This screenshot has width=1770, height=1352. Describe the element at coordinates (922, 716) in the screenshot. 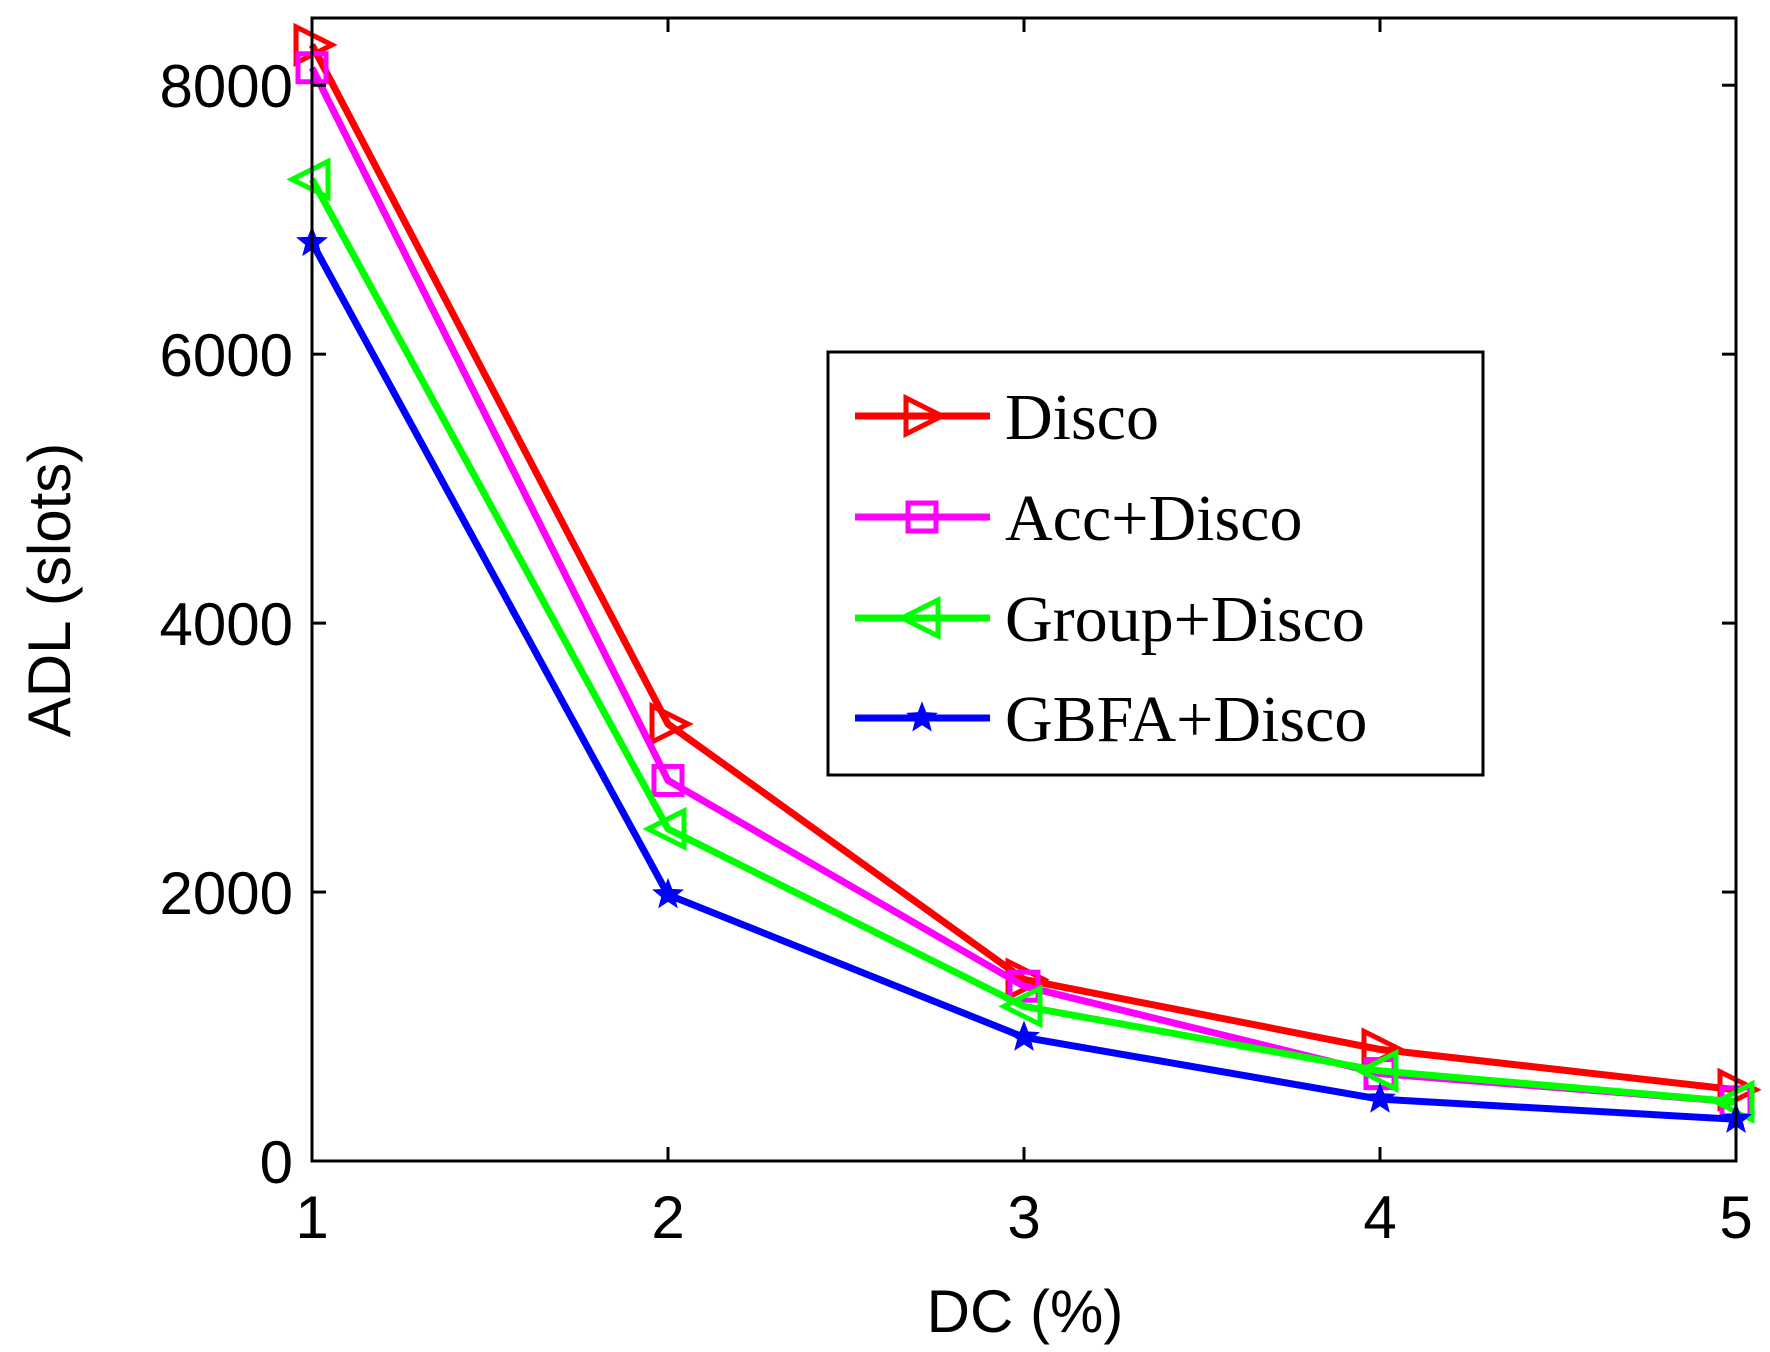

I see `legend-marker-gbfa-disco` at that location.